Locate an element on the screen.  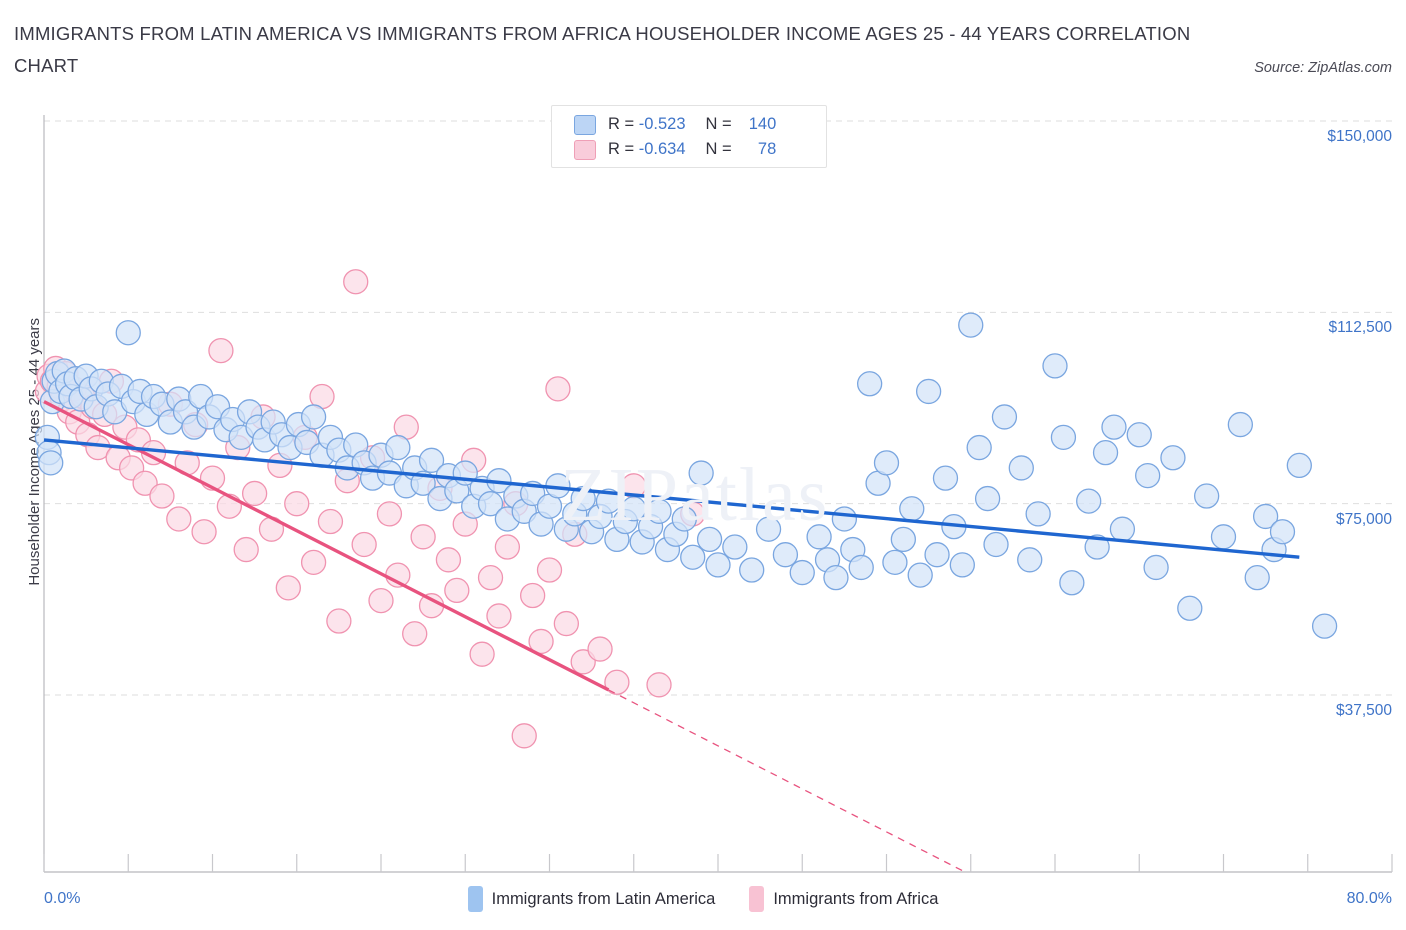
legend-swatch-latin-america is located at coordinates (585, 124).